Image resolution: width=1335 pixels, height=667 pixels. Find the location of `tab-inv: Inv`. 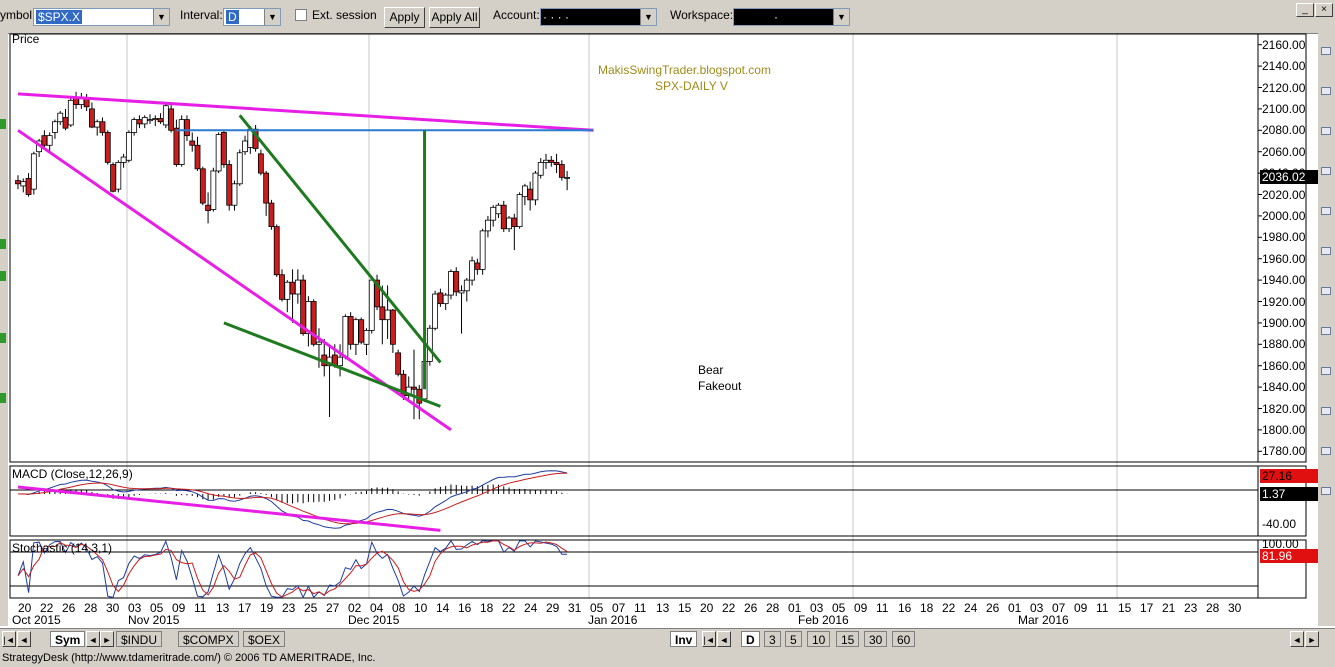

tab-inv: Inv is located at coordinates (684, 639).